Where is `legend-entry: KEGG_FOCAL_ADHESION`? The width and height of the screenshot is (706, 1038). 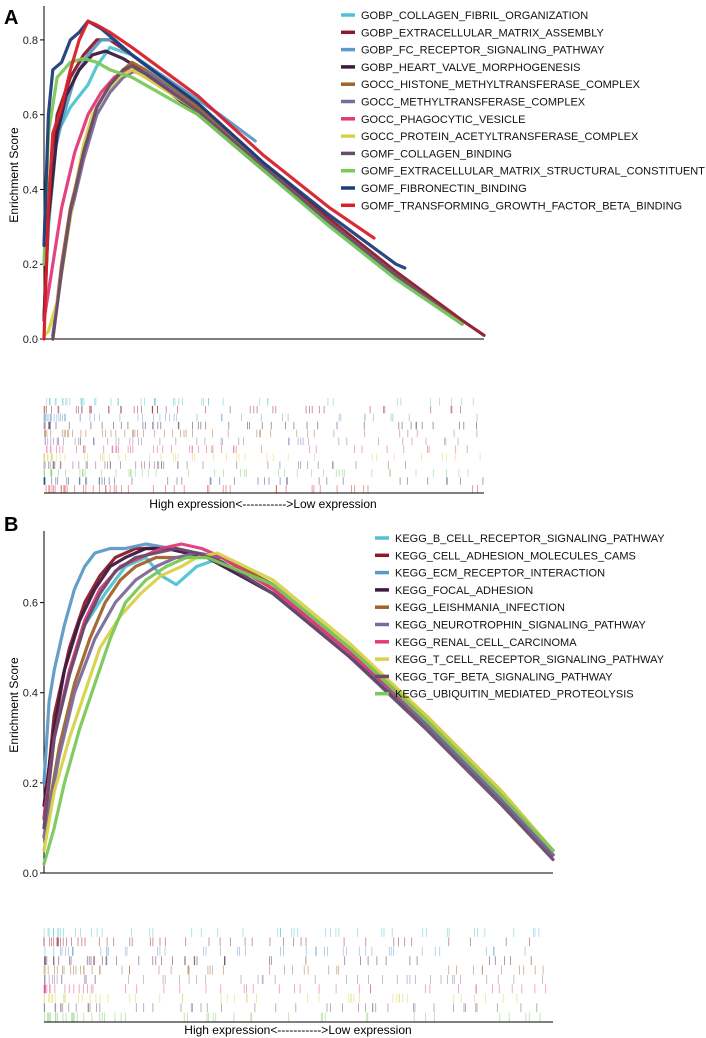
legend-entry: KEGG_FOCAL_ADHESION is located at coordinates (464, 591).